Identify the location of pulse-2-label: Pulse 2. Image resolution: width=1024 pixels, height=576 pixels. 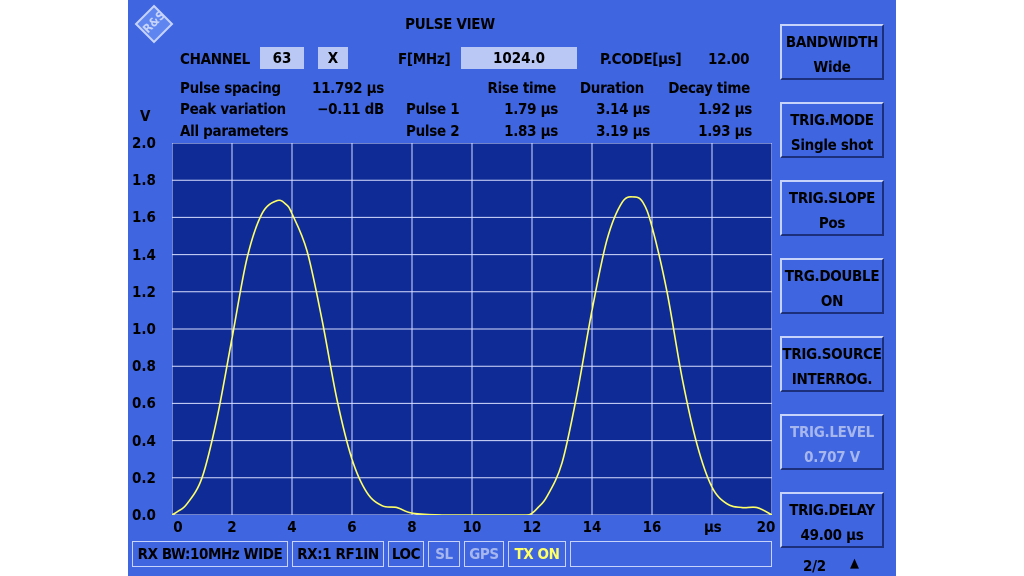
(433, 131).